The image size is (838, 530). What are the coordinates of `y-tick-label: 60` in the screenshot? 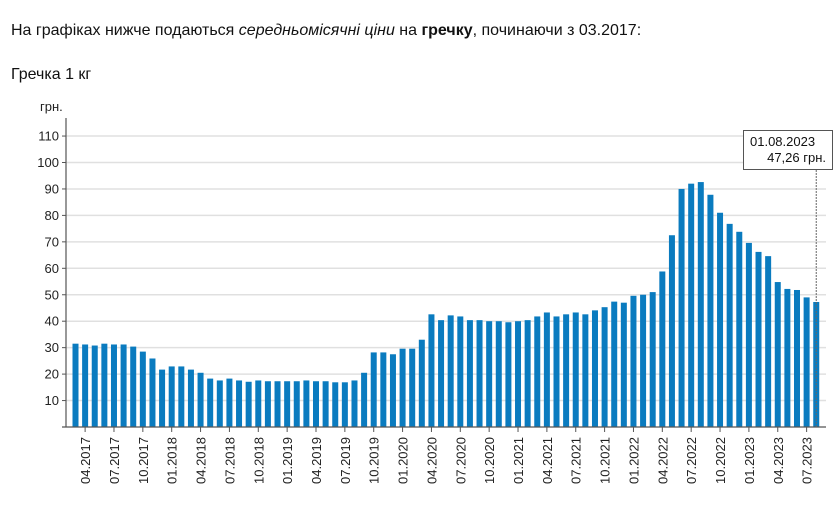 It's located at (52, 268).